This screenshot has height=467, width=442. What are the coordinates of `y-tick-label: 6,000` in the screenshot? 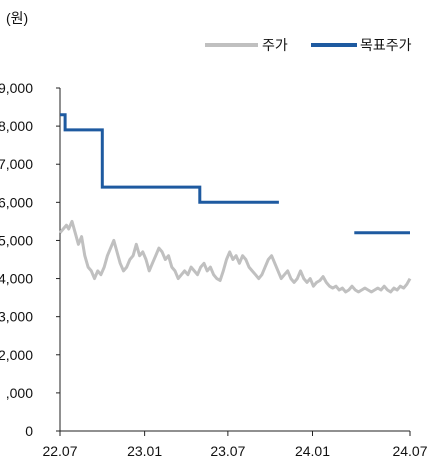 It's located at (16, 202).